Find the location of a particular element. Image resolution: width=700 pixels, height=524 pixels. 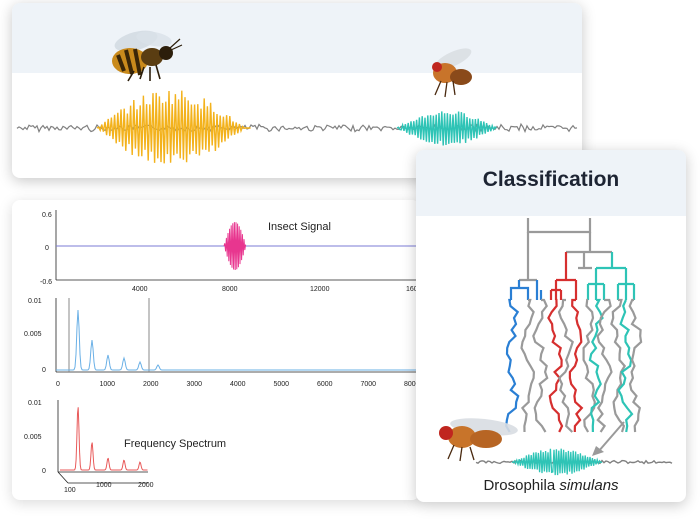

x-tick: 12000 is located at coordinates (320, 289).